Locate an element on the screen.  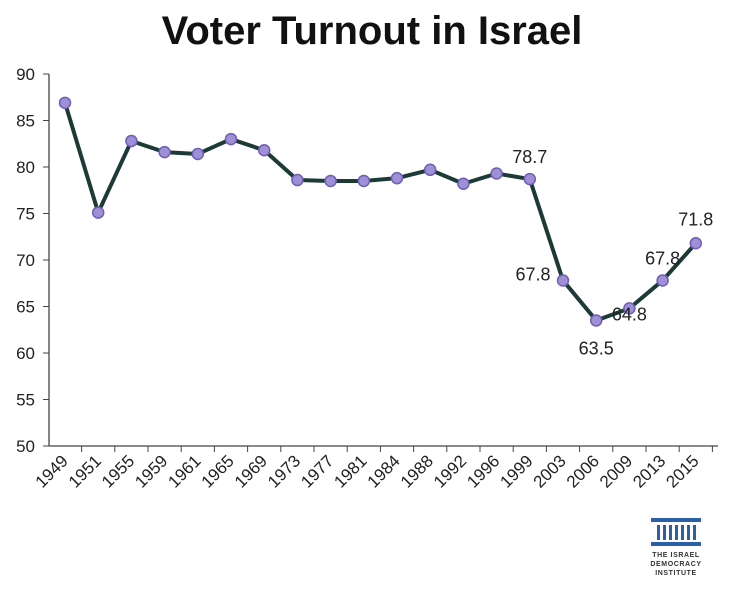
logo-text-line-3: INSTITUTE is located at coordinates (676, 573).